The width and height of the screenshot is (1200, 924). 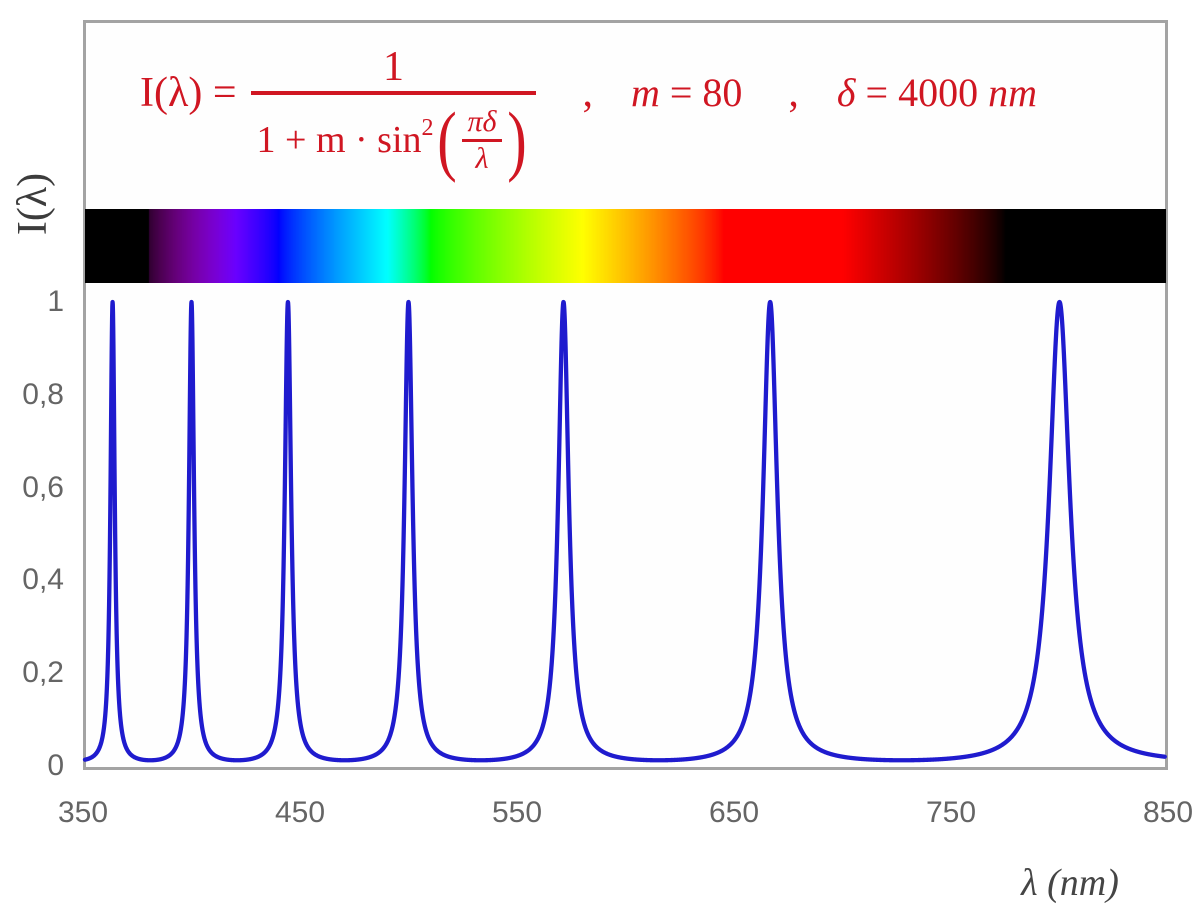 I want to click on y-tick-label: 0,8, so click(x=43, y=394).